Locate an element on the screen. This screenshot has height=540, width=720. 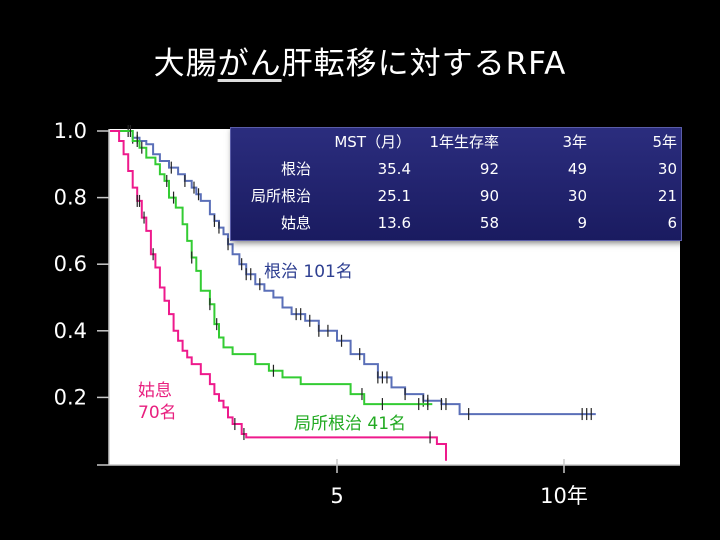
y-tick-label: 0.4 is located at coordinates (70, 331).